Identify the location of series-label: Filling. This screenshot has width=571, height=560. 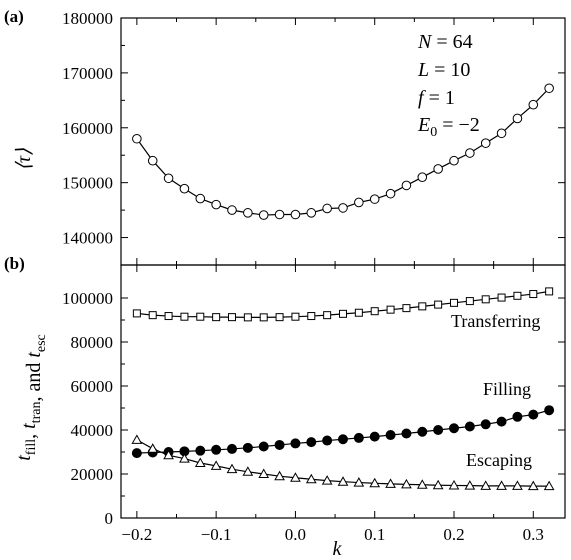
(507, 389).